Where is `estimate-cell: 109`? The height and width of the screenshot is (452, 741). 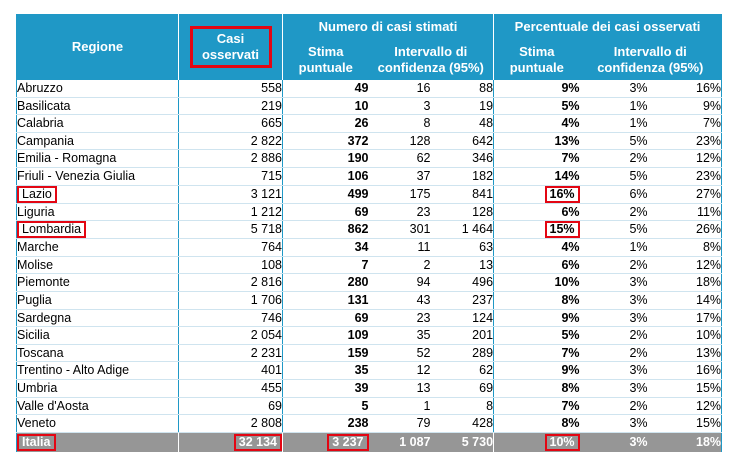
estimate-cell: 109 is located at coordinates (325, 335).